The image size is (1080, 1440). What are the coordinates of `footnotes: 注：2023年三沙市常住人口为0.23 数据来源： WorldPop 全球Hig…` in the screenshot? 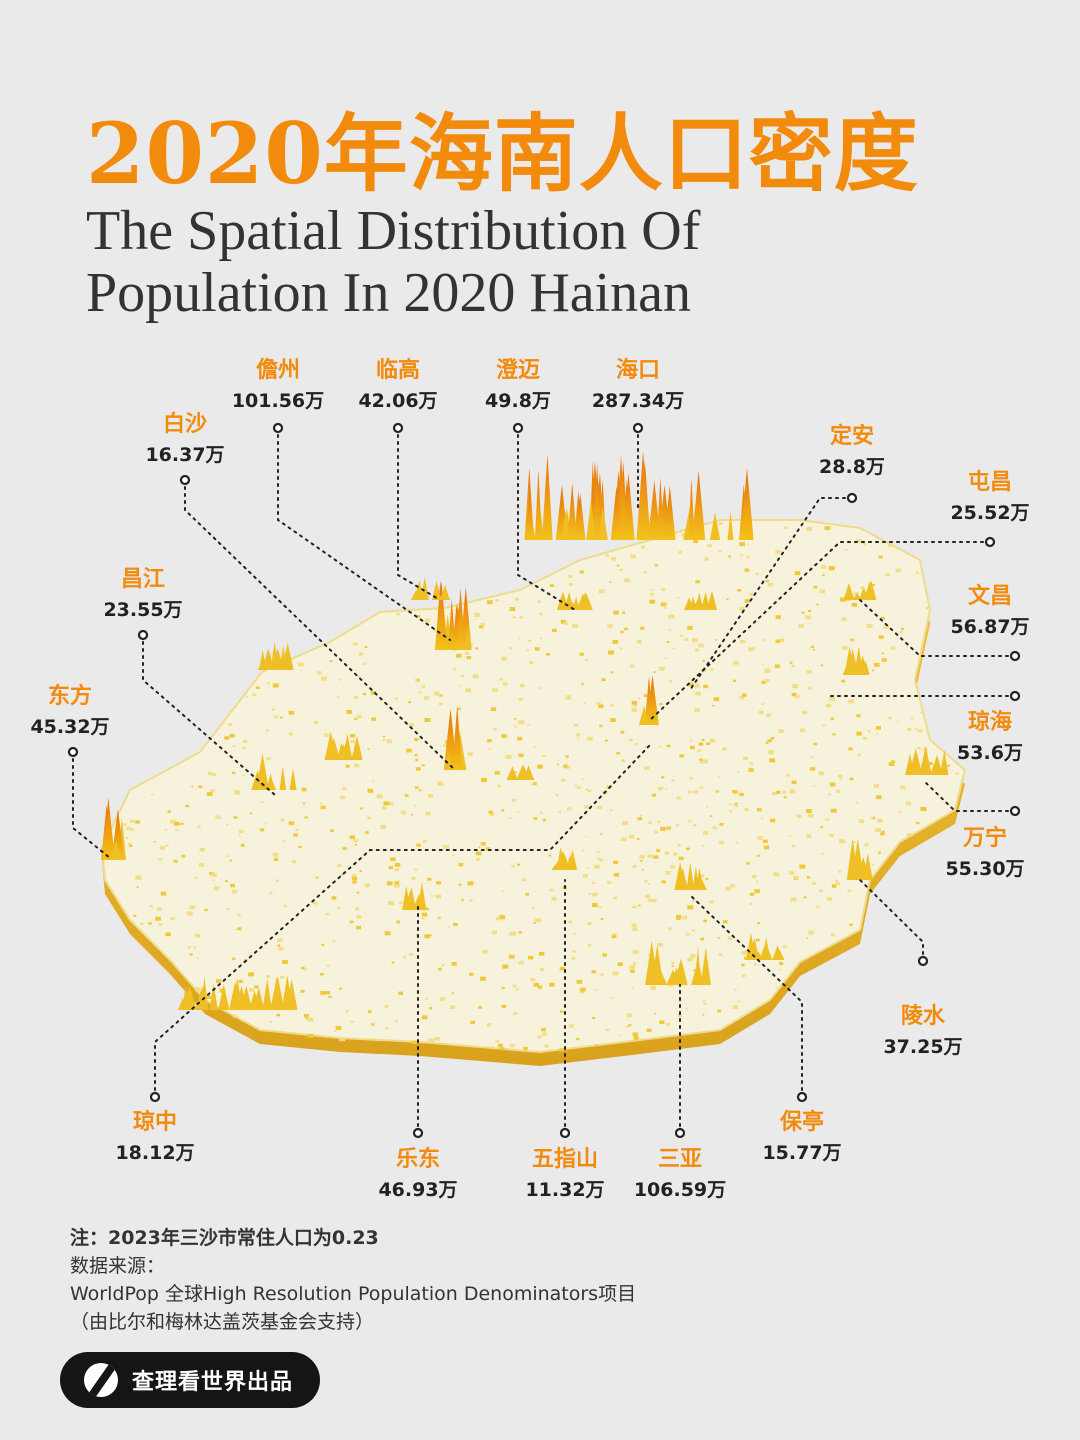 It's located at (353, 1280).